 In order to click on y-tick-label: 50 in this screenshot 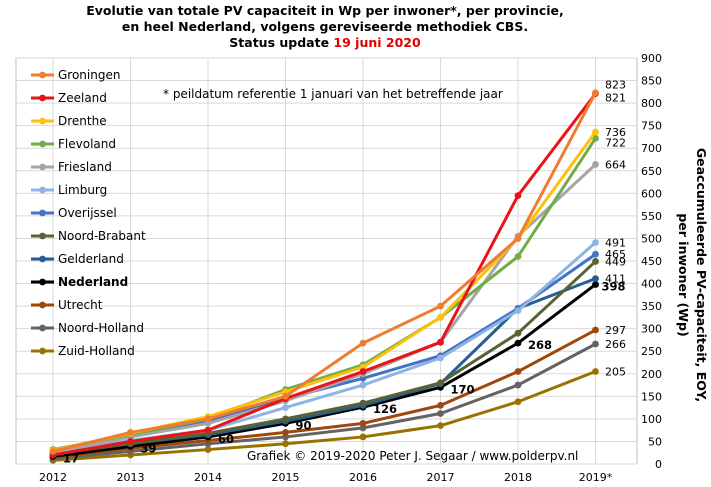, I will do `click(655, 441)`.